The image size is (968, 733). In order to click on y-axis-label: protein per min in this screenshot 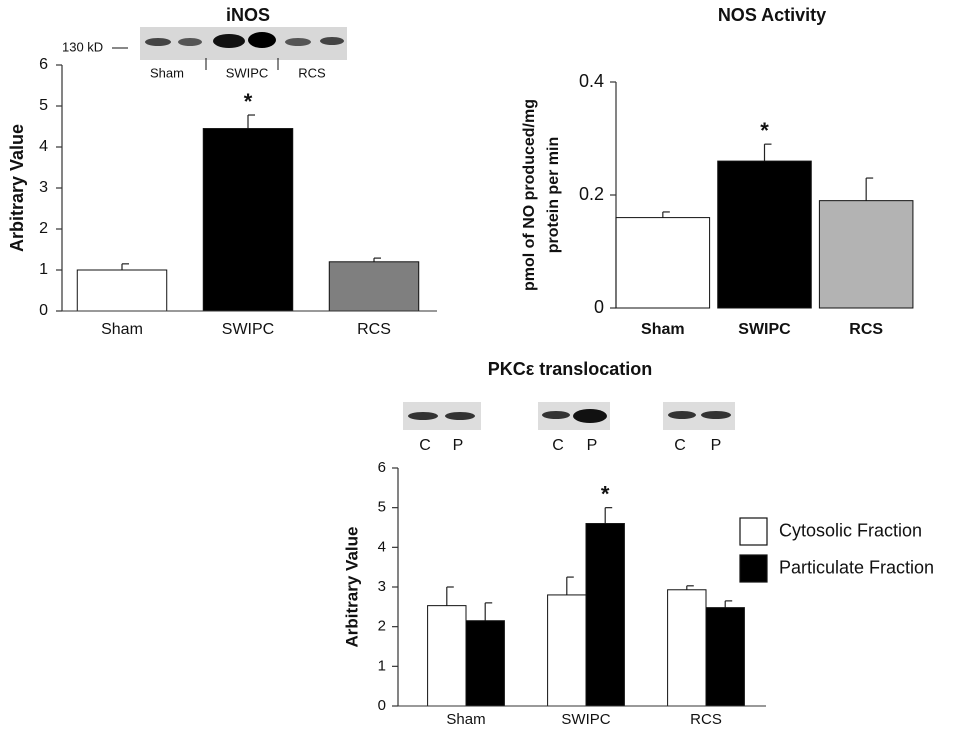, I will do `click(553, 195)`.